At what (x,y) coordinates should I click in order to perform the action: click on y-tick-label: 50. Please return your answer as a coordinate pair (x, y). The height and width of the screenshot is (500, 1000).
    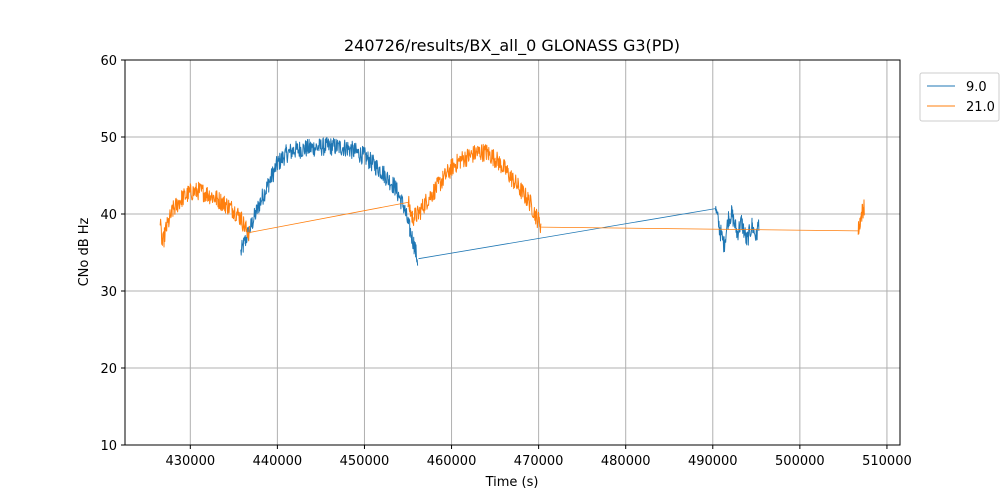
    Looking at the image, I should click on (108, 138).